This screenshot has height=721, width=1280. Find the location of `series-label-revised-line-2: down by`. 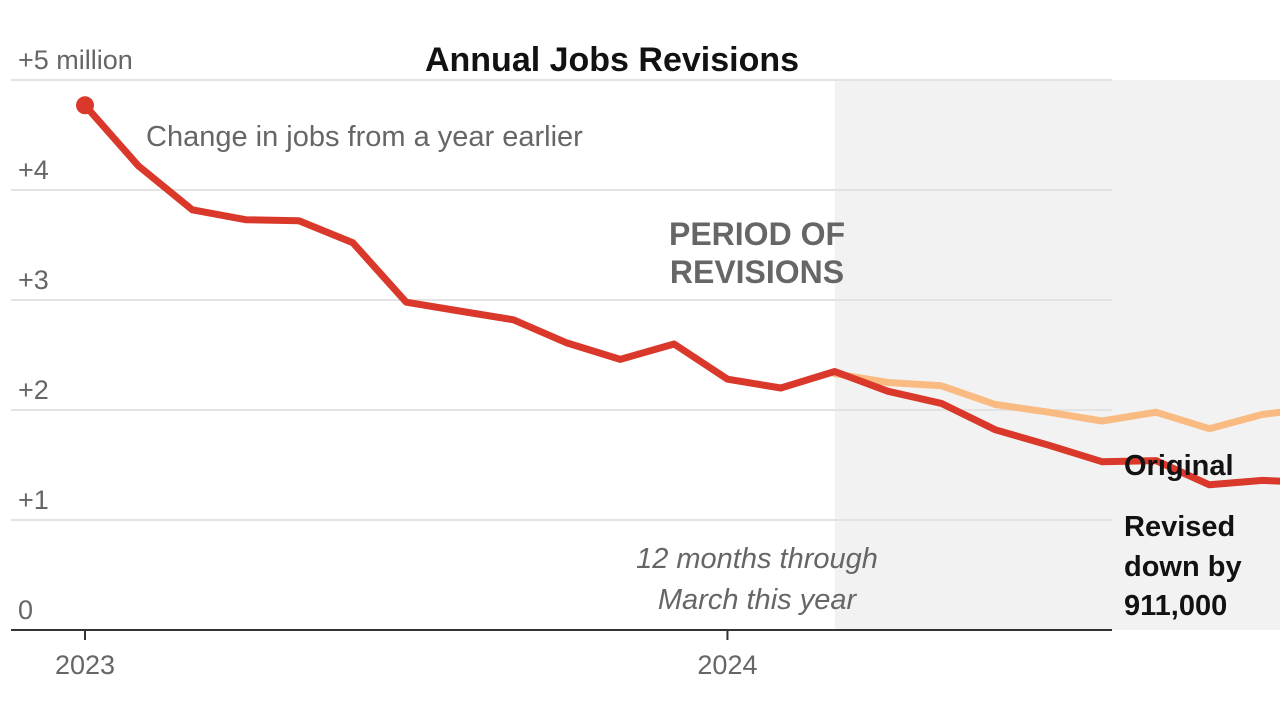

series-label-revised-line-2: down by is located at coordinates (1183, 567).